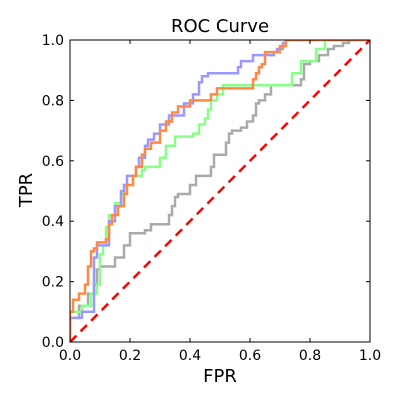 Image resolution: width=400 pixels, height=400 pixels. Describe the element at coordinates (53, 343) in the screenshot. I see `y-tick-label: 0.0` at that location.